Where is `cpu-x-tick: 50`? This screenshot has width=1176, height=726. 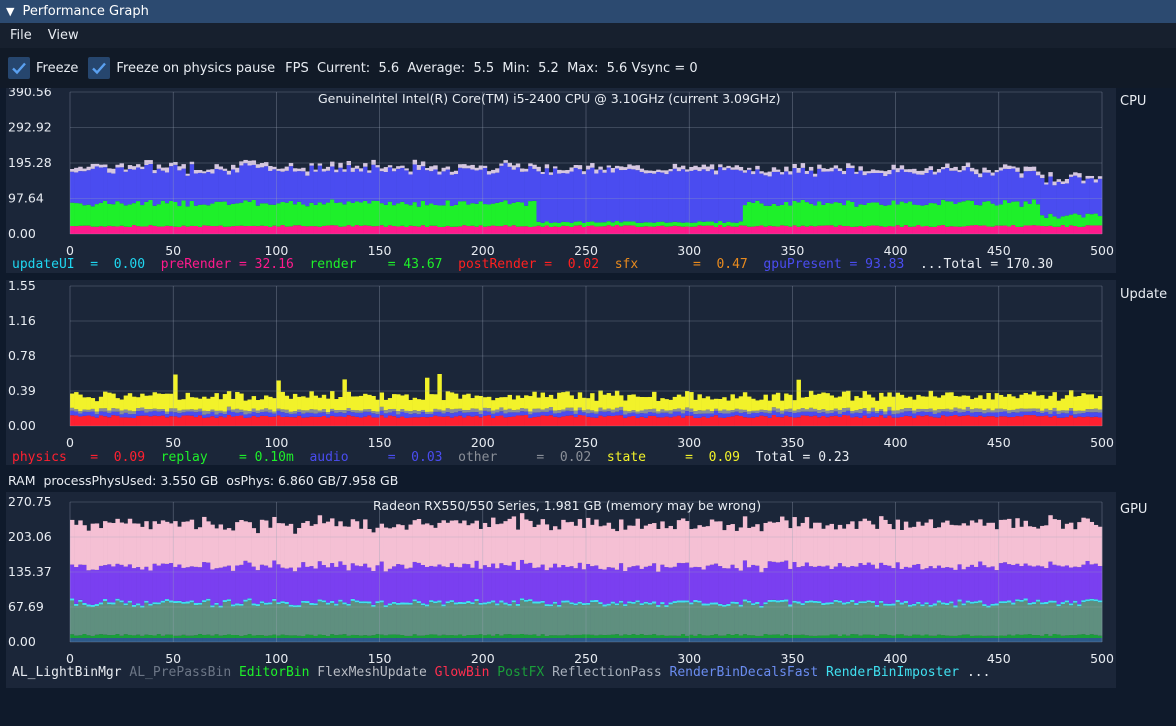
cpu-x-tick: 50 is located at coordinates (173, 250).